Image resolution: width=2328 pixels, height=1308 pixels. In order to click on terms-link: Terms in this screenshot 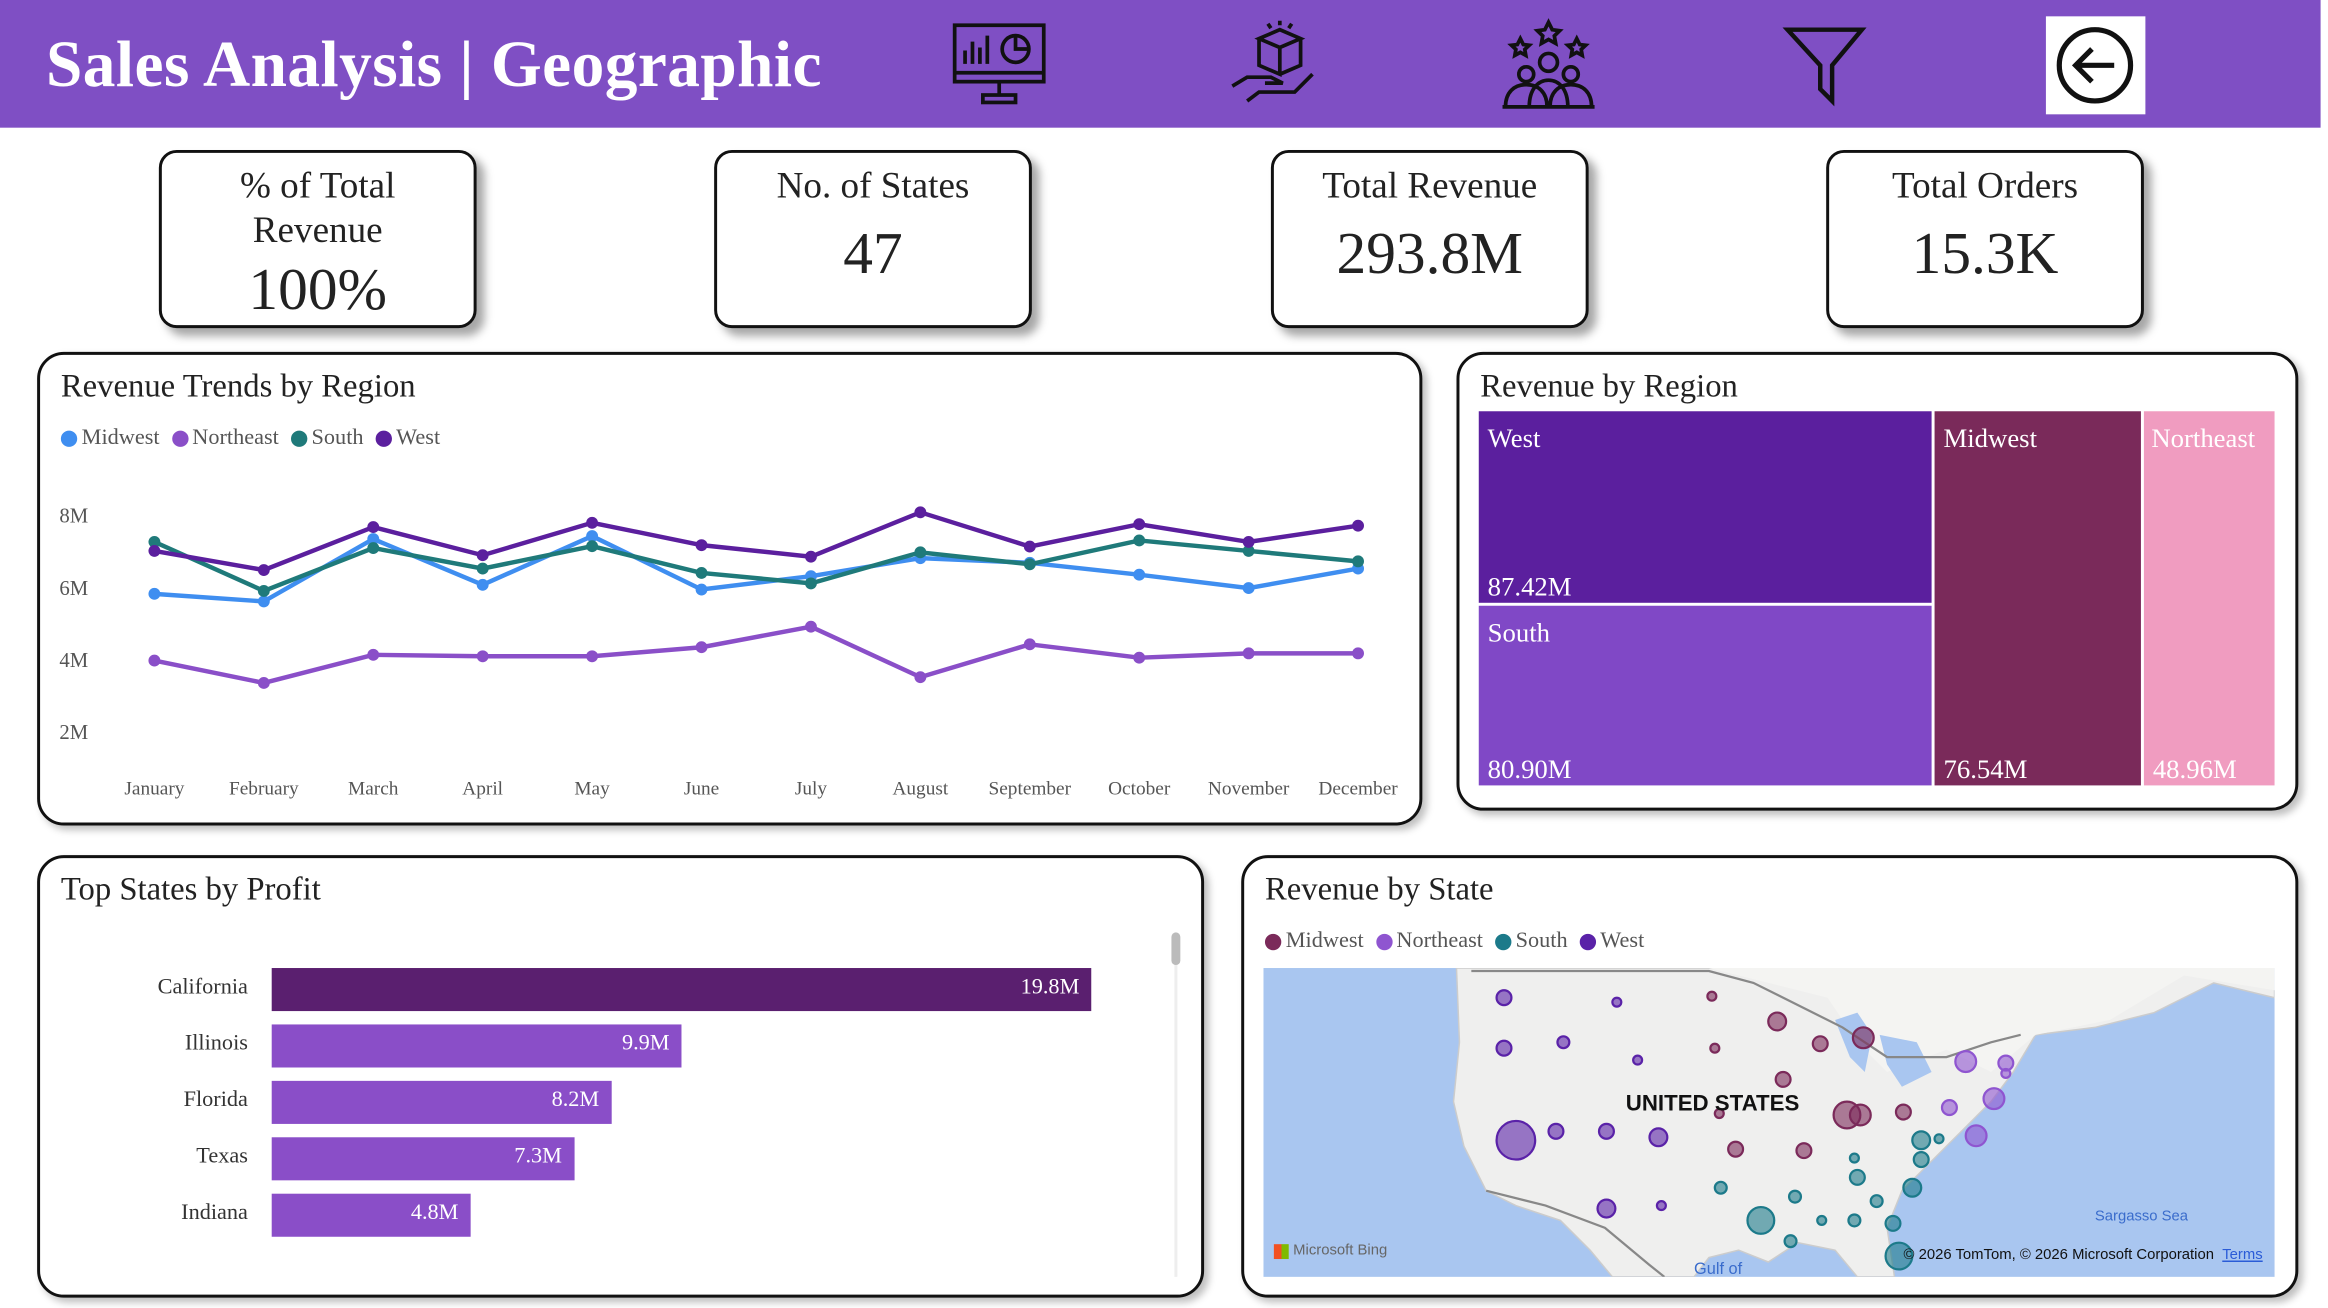, I will do `click(2242, 1255)`.